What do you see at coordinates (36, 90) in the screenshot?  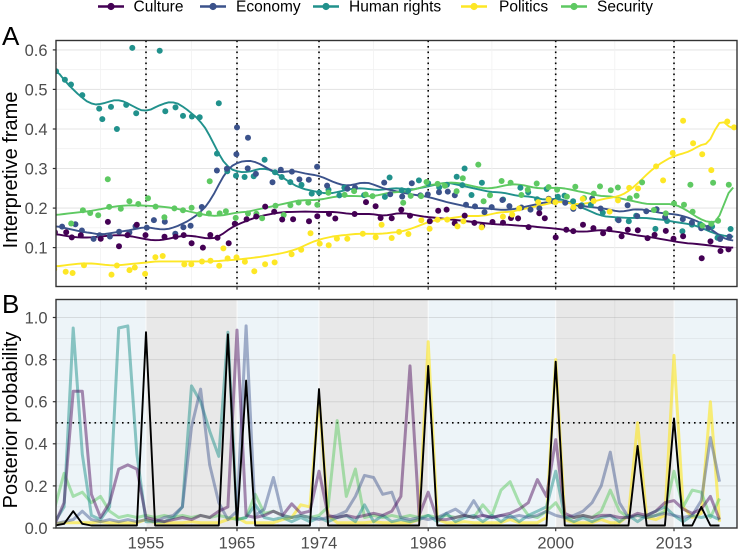 I see `svg-text: 0.5` at bounding box center [36, 90].